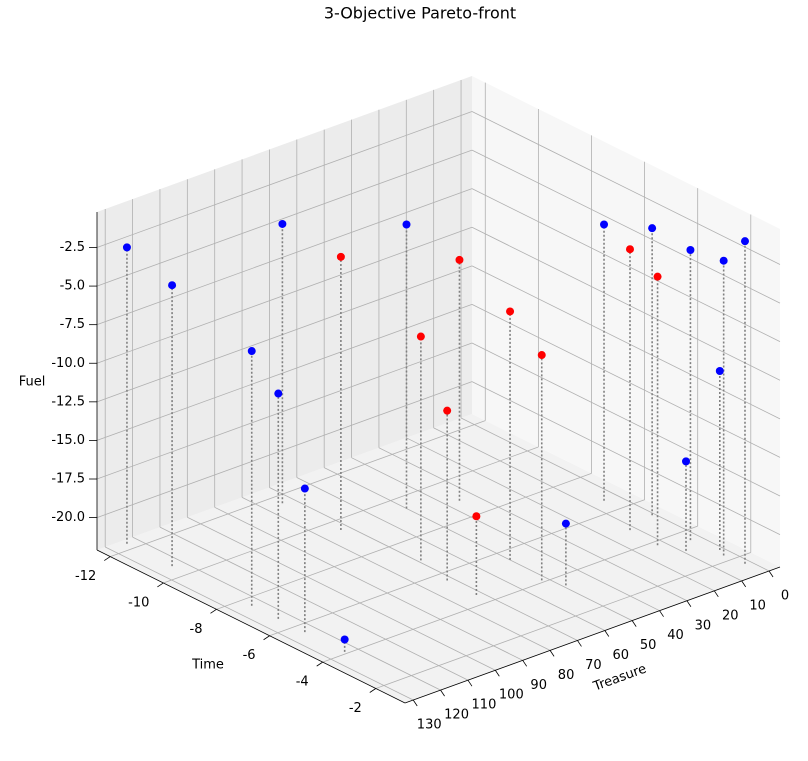 This screenshot has width=808, height=761. Describe the element at coordinates (72, 247) in the screenshot. I see `z-tick-label: -2.5` at that location.